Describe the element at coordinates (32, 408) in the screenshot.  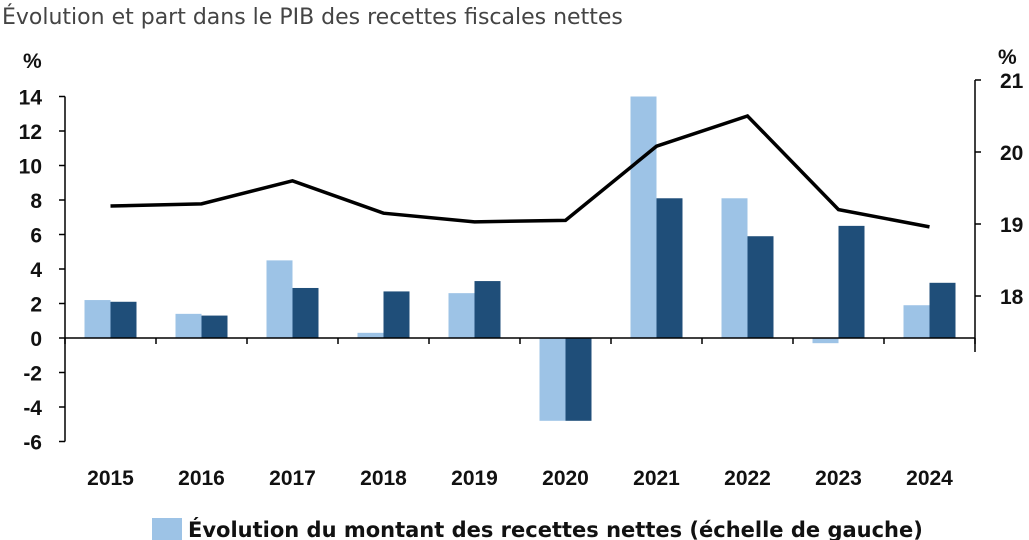
I see `left-axis-tick-label: -4` at that location.